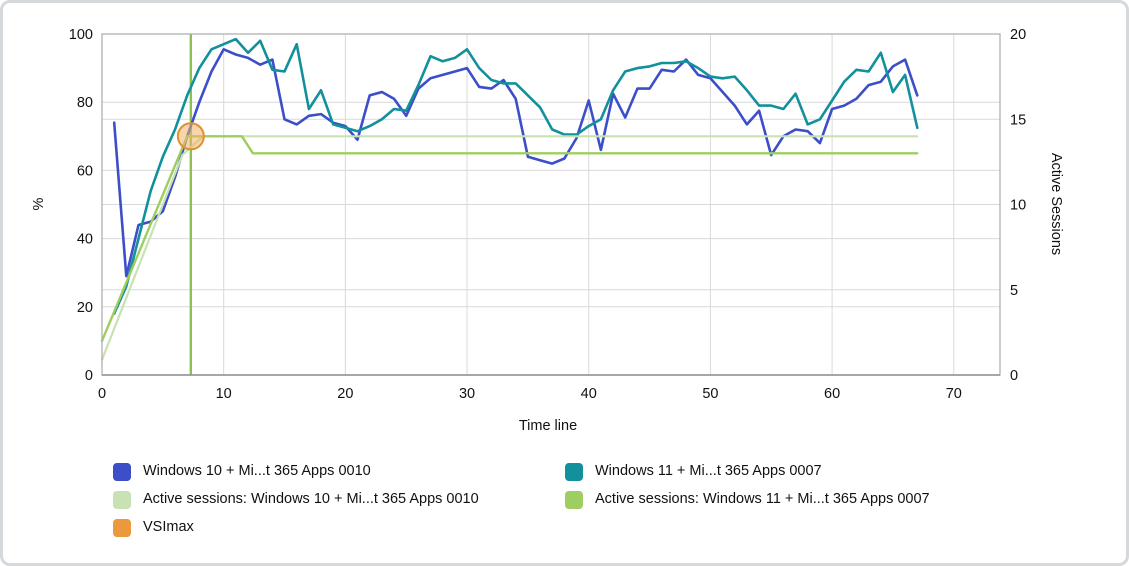 This screenshot has width=1129, height=566. Describe the element at coordinates (190, 136) in the screenshot. I see `vsimax-marker` at that location.